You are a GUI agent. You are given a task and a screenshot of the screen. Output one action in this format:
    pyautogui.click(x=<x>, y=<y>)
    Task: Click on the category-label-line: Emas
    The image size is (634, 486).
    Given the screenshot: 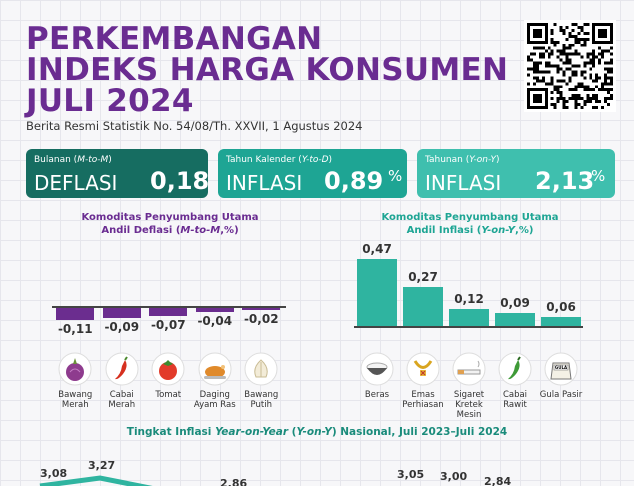 What is the action you would take?
    pyautogui.click(x=423, y=395)
    